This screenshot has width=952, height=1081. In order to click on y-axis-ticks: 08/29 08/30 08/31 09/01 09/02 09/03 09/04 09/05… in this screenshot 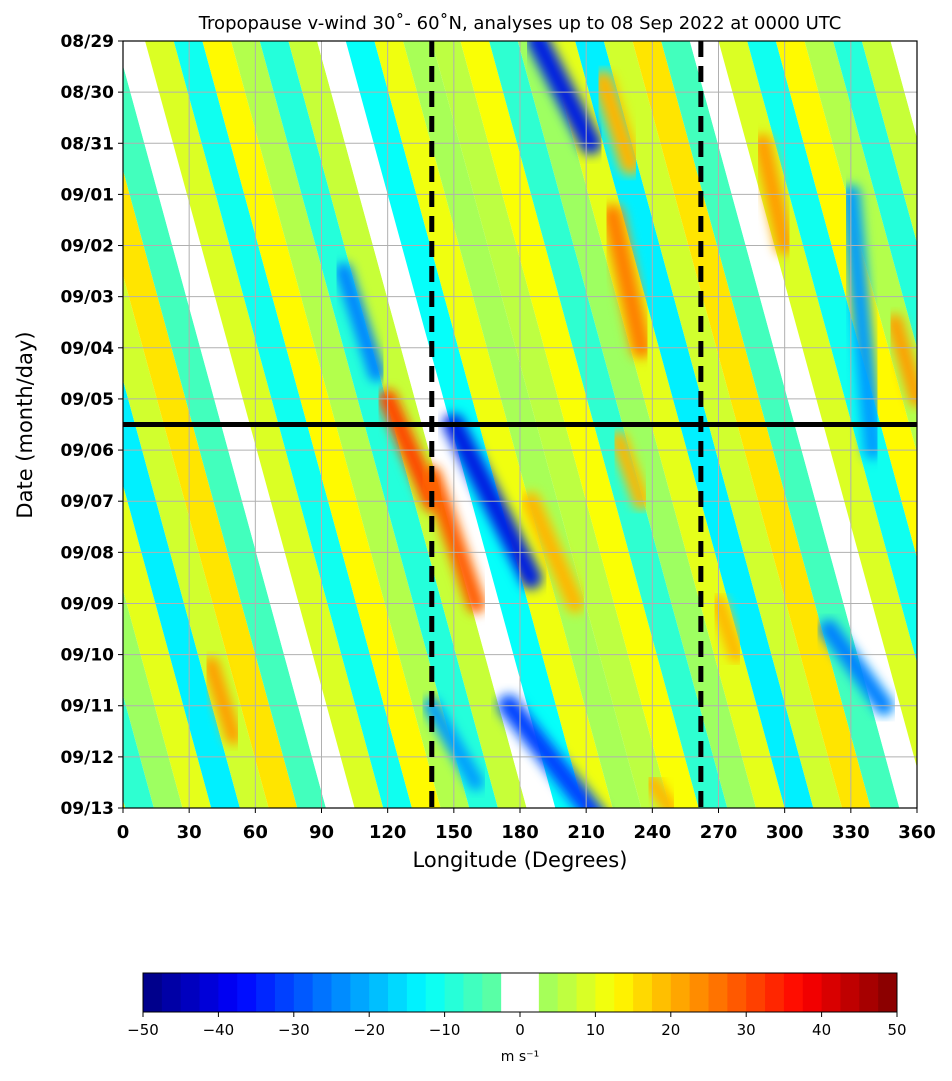, I will do `click(91, 425)`.